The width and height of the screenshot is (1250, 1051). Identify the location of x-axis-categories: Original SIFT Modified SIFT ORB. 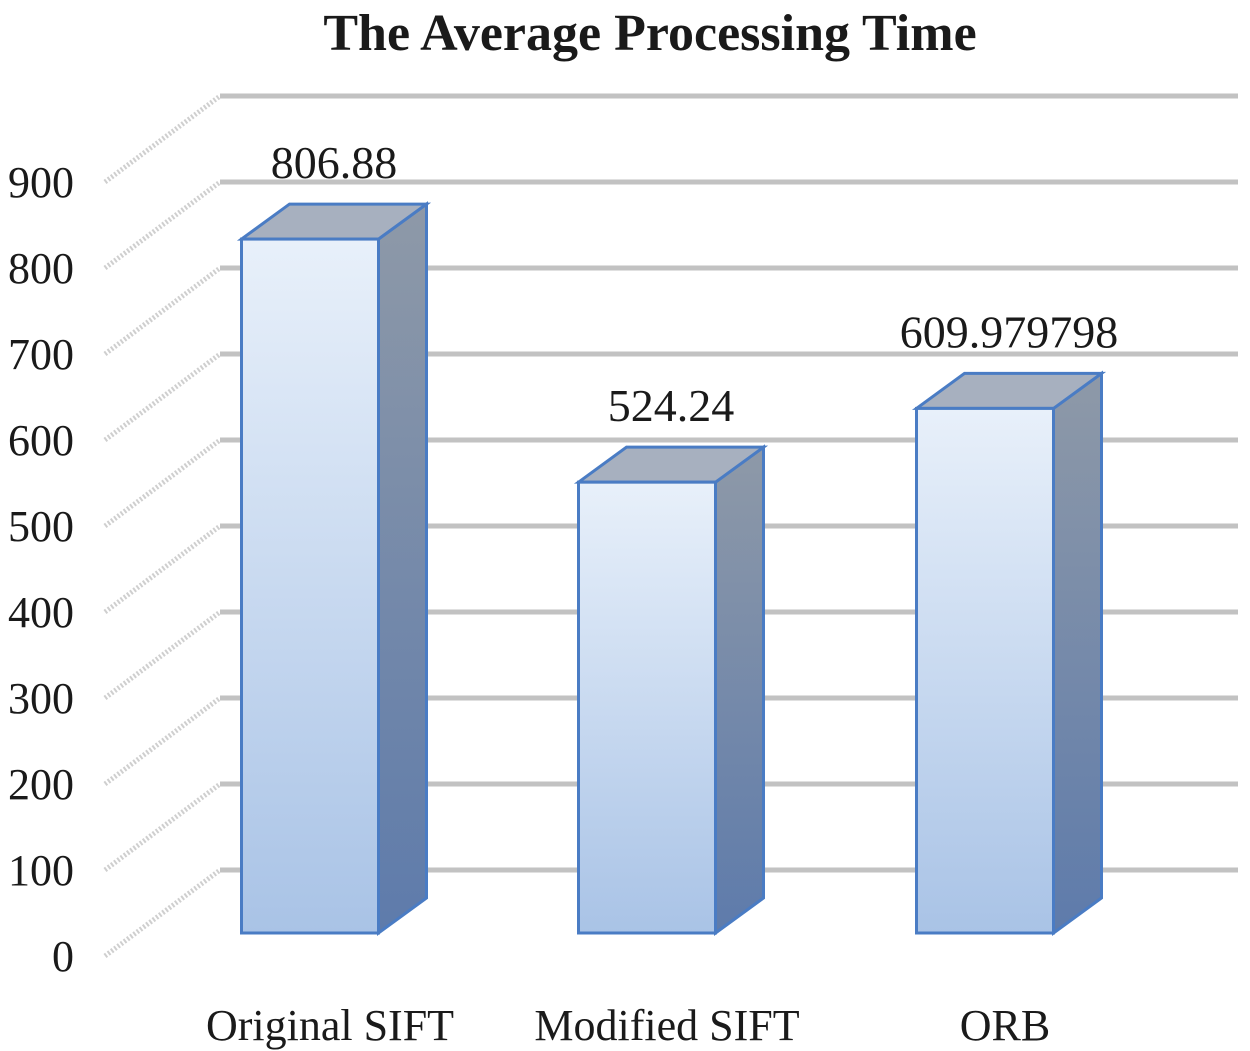
(628, 1025).